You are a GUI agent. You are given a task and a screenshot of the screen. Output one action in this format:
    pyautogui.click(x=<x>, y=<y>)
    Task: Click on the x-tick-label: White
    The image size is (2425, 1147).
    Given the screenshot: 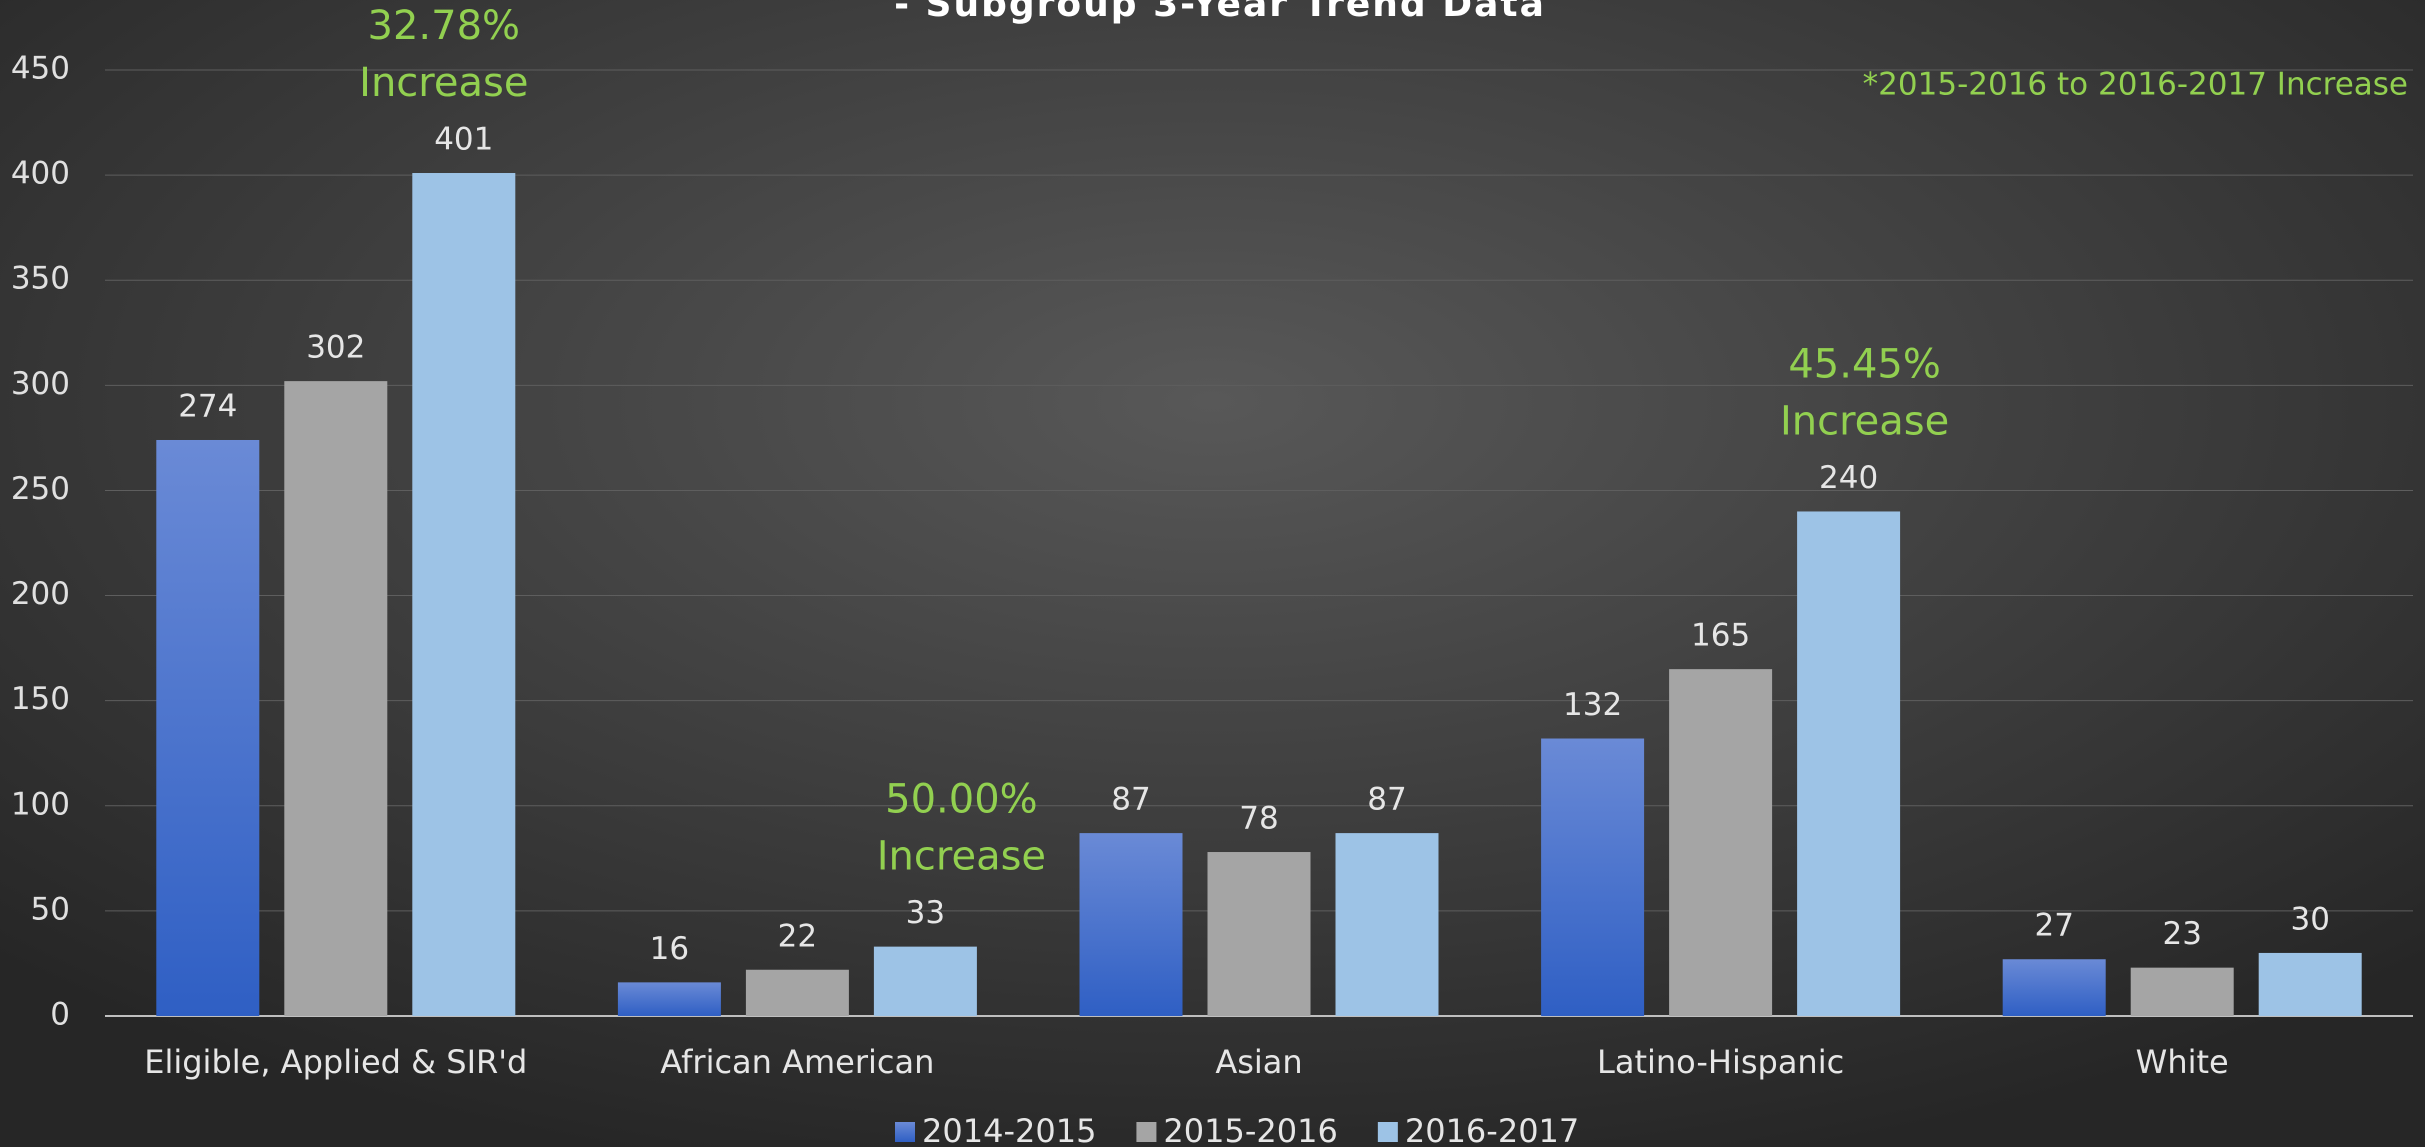 What is the action you would take?
    pyautogui.click(x=2182, y=1062)
    